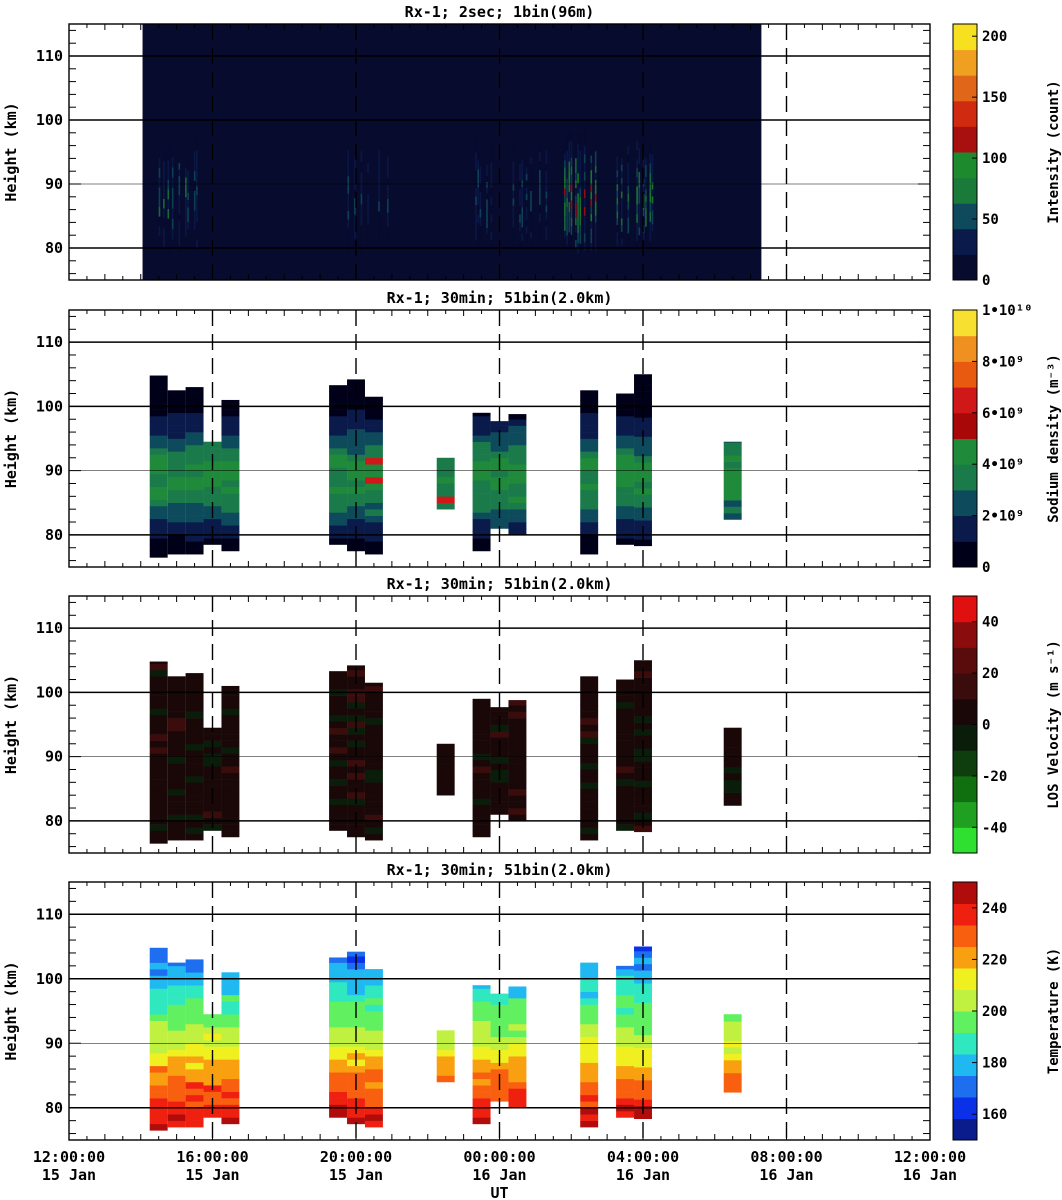  Describe the element at coordinates (11, 1010) in the screenshot. I see `y-axis-label: Height (km)` at that location.